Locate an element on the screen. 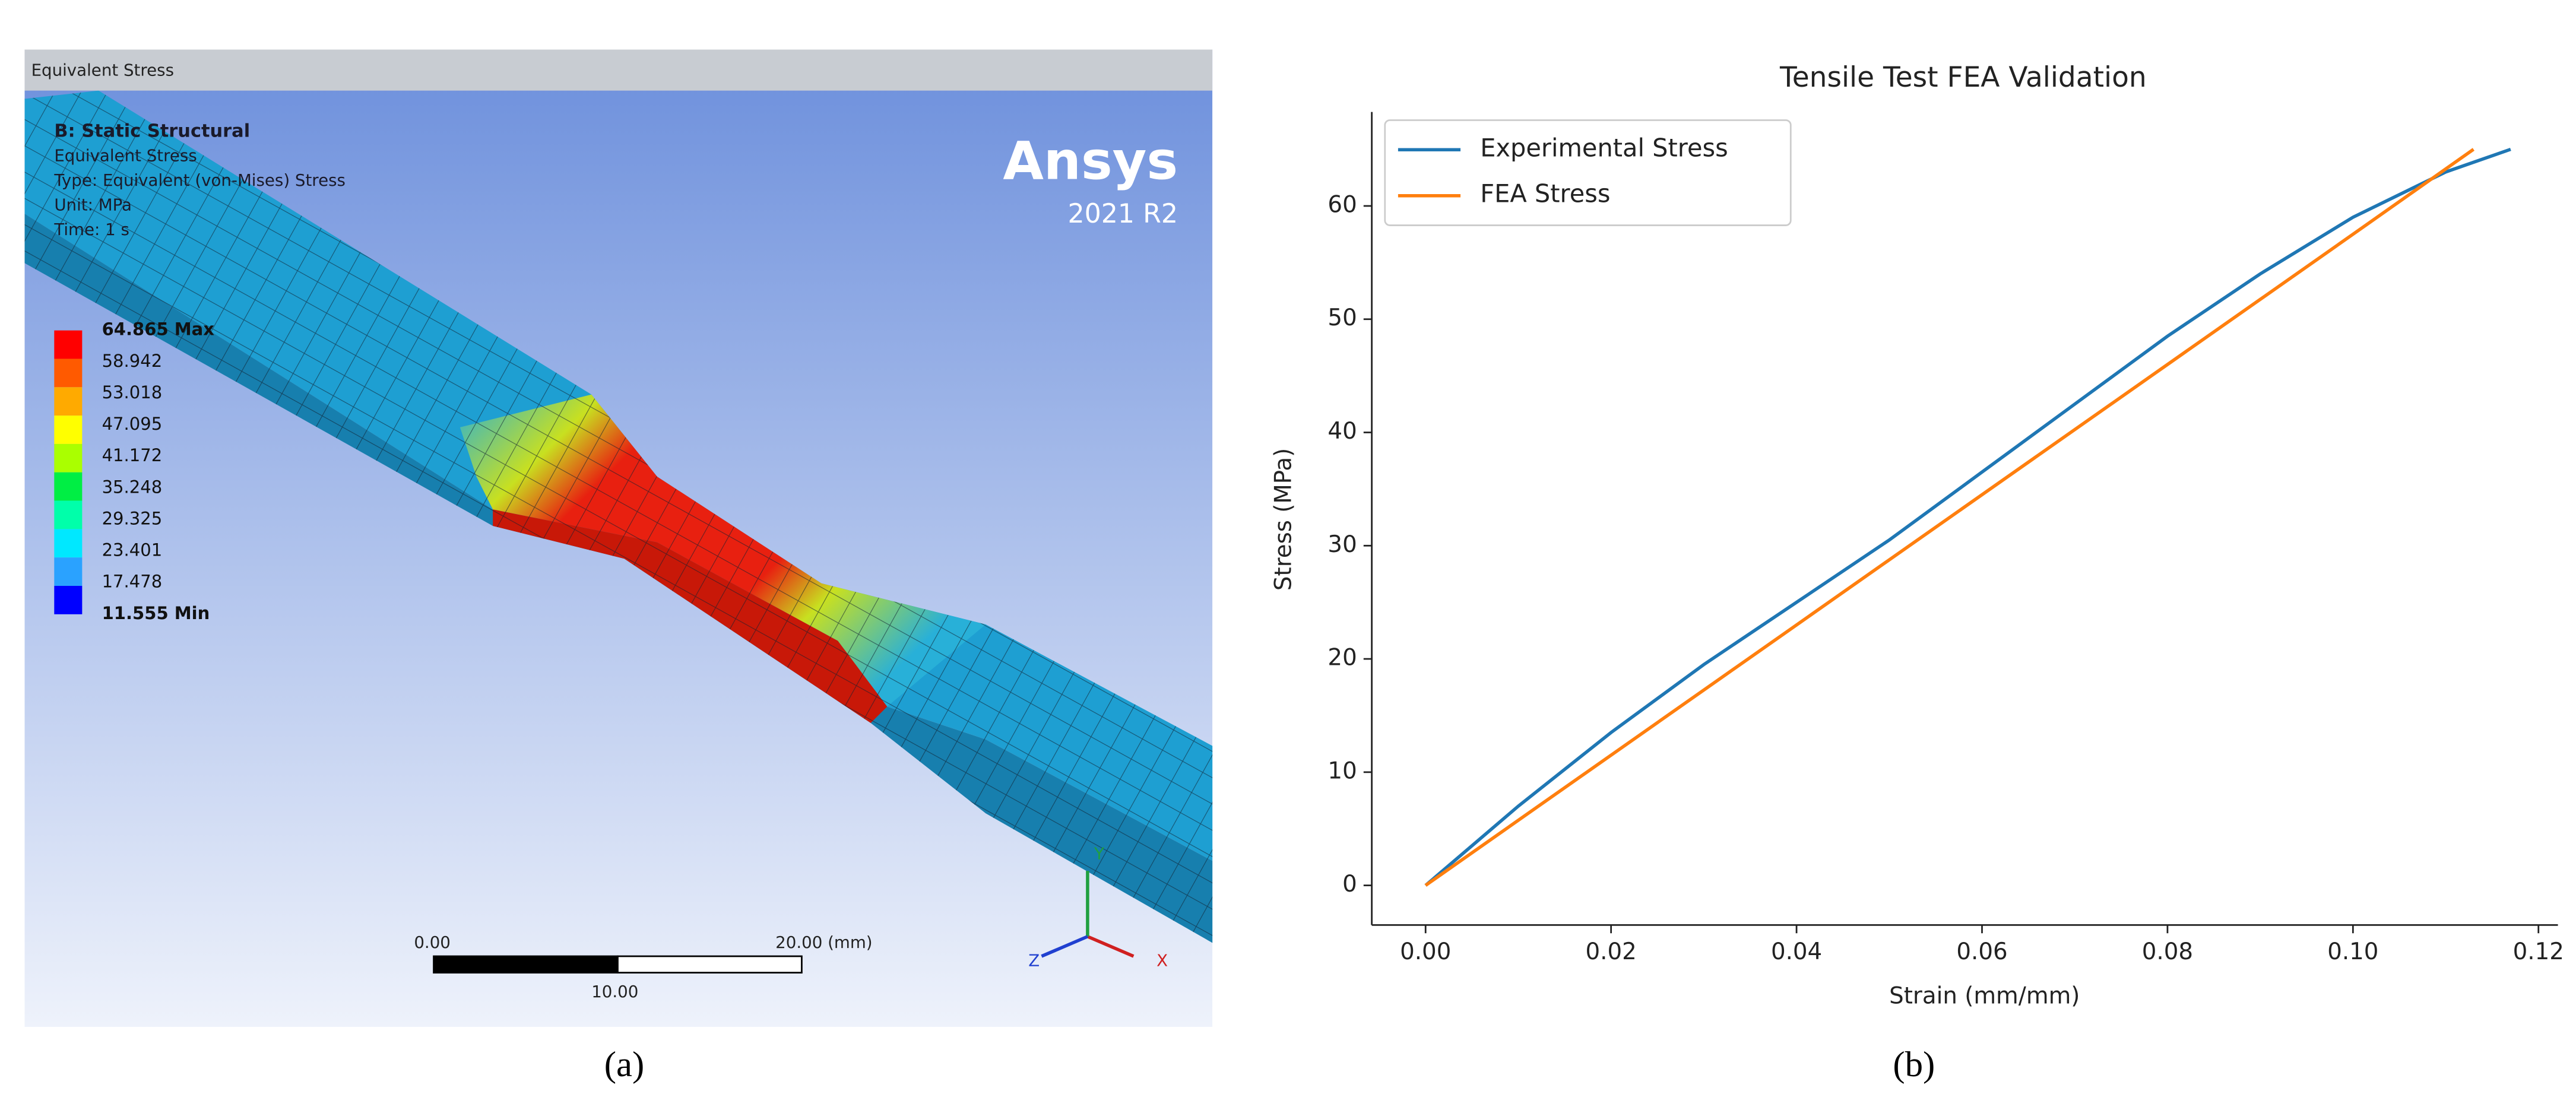  scale-bar-white is located at coordinates (710, 964).